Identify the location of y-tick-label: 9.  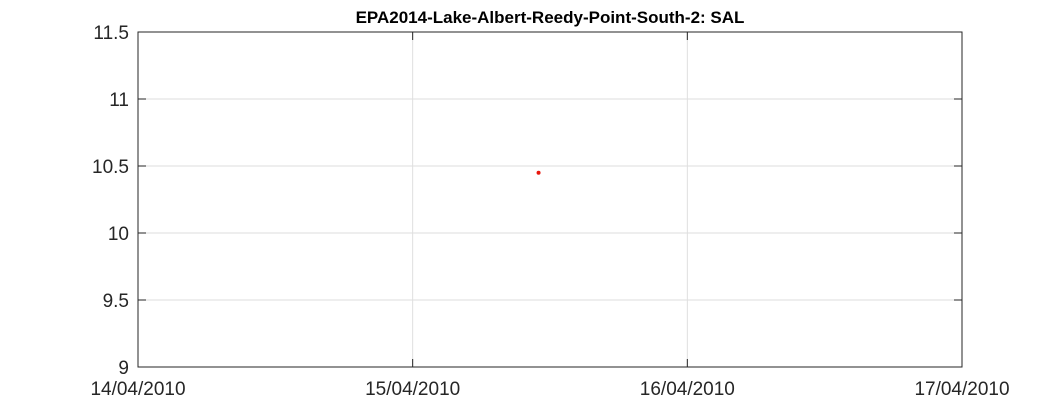
(123, 368).